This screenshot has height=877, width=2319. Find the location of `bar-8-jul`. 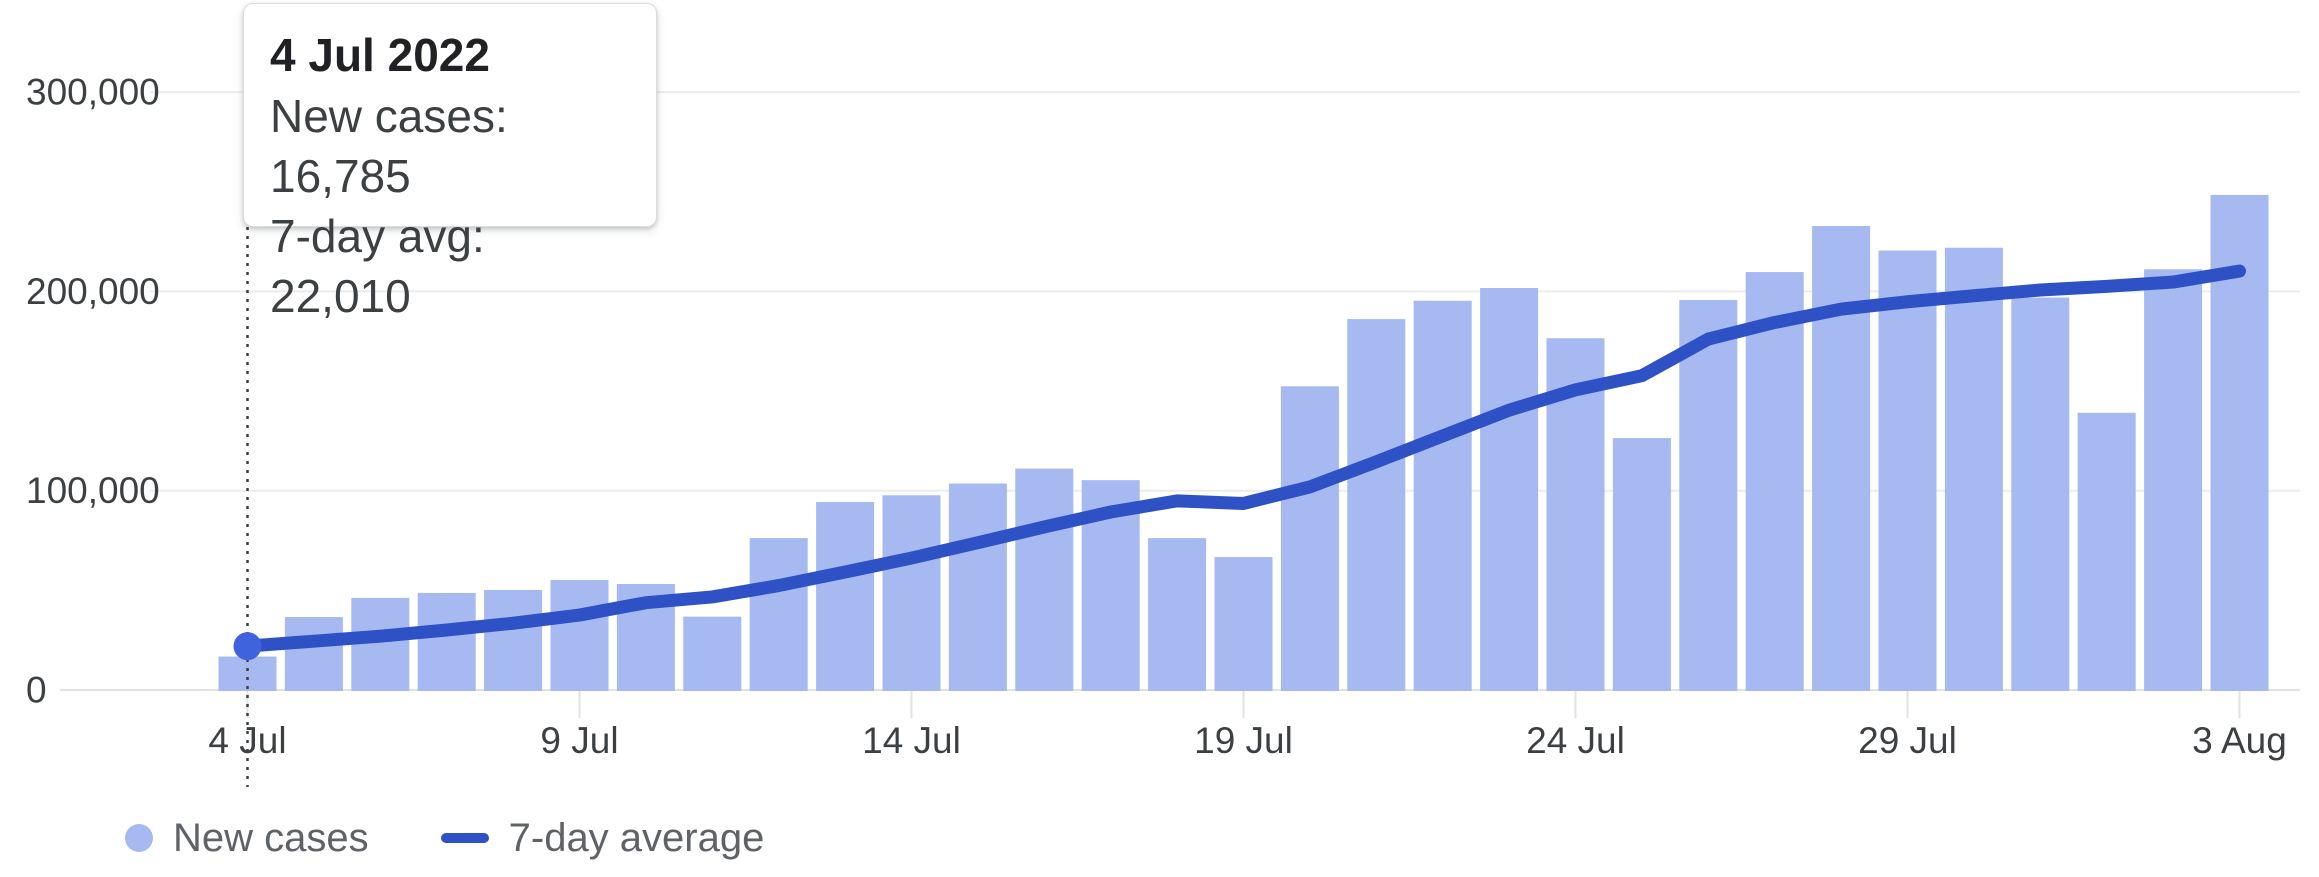

bar-8-jul is located at coordinates (513, 640).